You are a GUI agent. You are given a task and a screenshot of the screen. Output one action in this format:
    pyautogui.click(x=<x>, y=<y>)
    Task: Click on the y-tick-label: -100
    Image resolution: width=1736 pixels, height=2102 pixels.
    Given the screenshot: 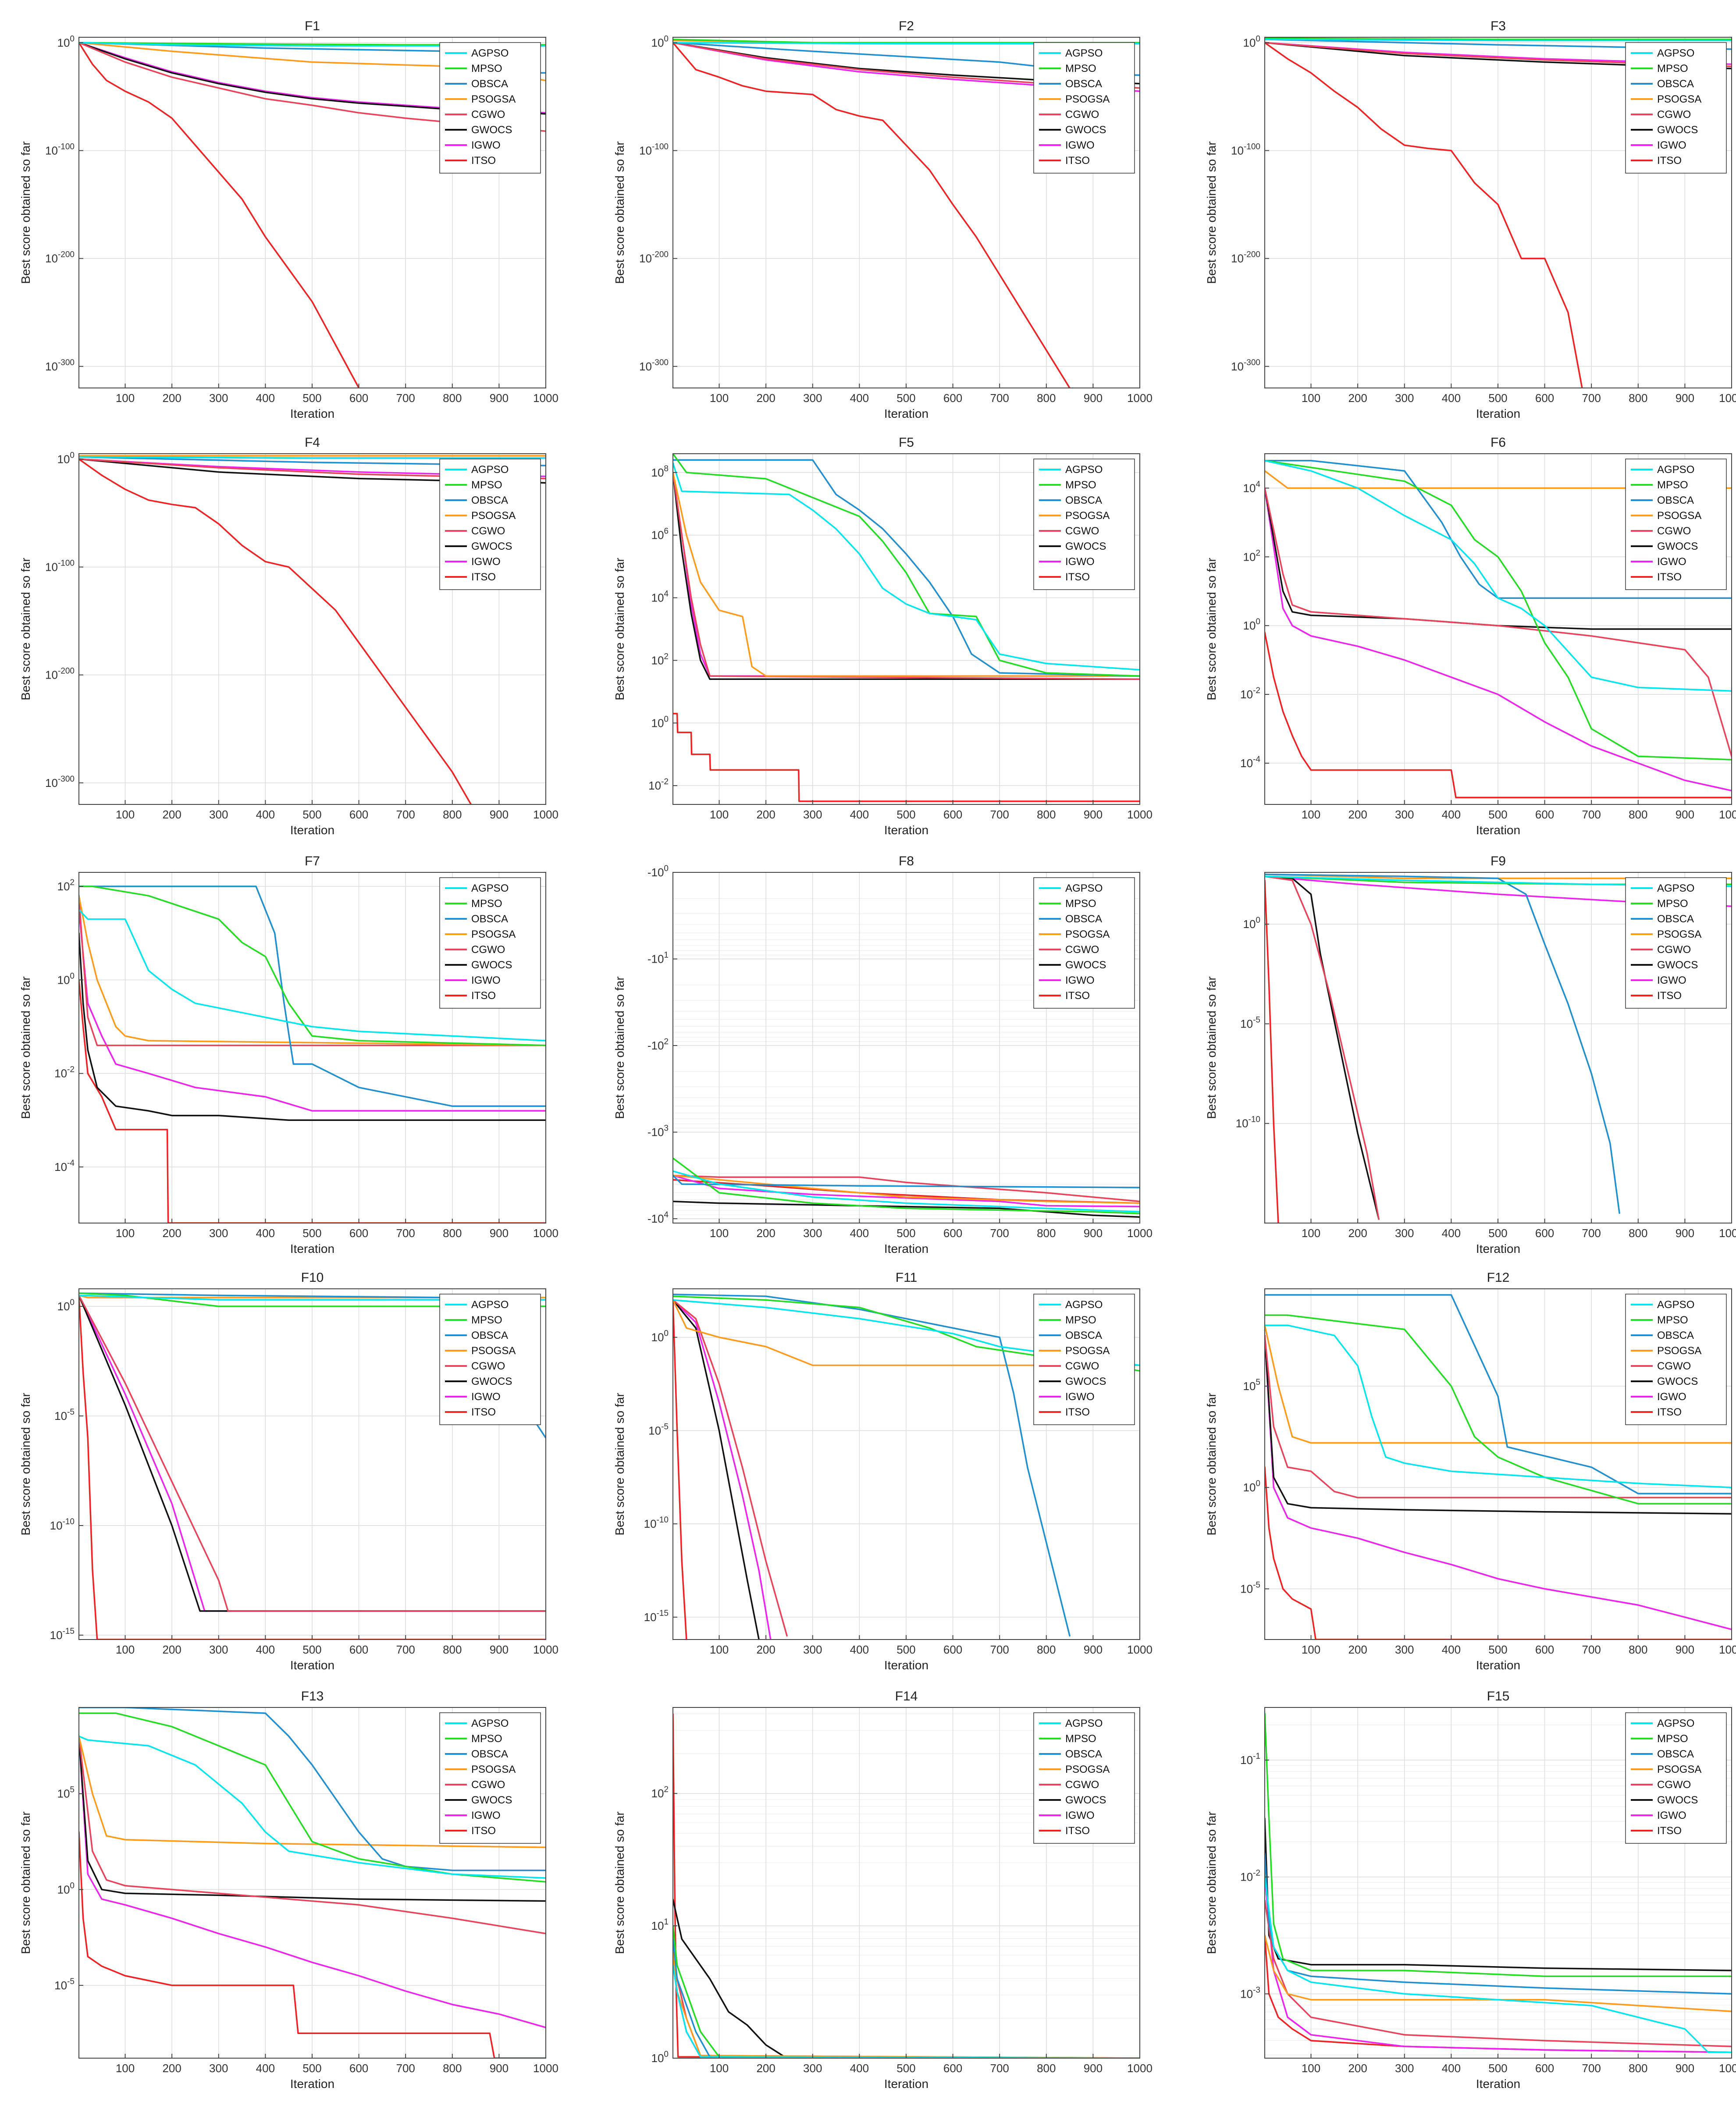 What is the action you would take?
    pyautogui.click(x=658, y=871)
    